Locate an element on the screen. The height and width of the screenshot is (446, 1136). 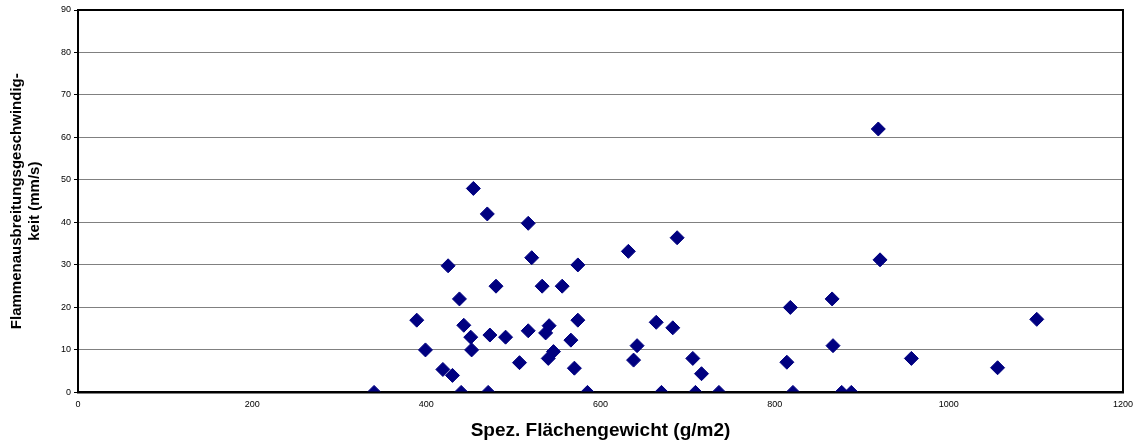
y-tick-label: 50 is located at coordinates (66, 179).